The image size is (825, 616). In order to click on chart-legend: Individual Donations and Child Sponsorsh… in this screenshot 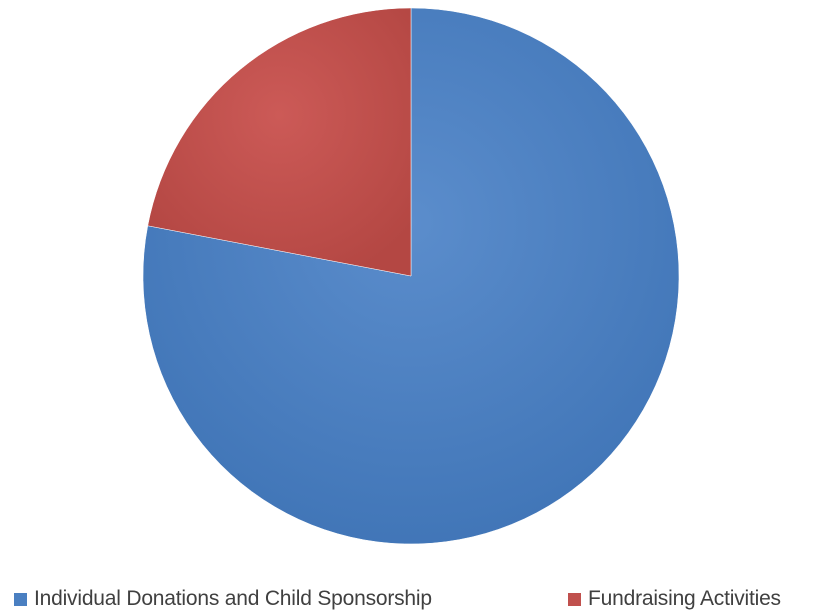, I will do `click(412, 599)`.